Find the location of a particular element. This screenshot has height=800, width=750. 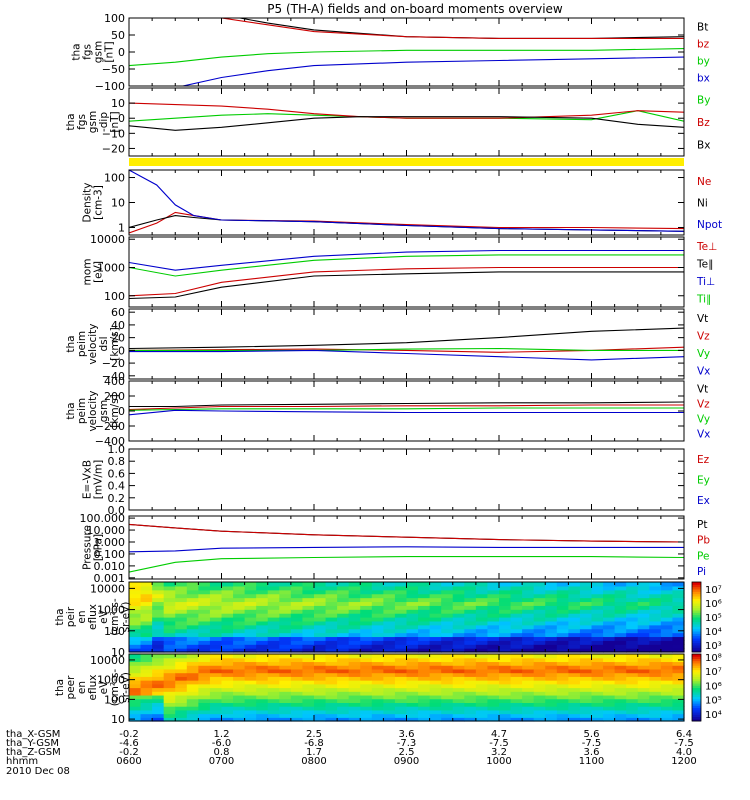

series-line-Pt is located at coordinates (406, 533).